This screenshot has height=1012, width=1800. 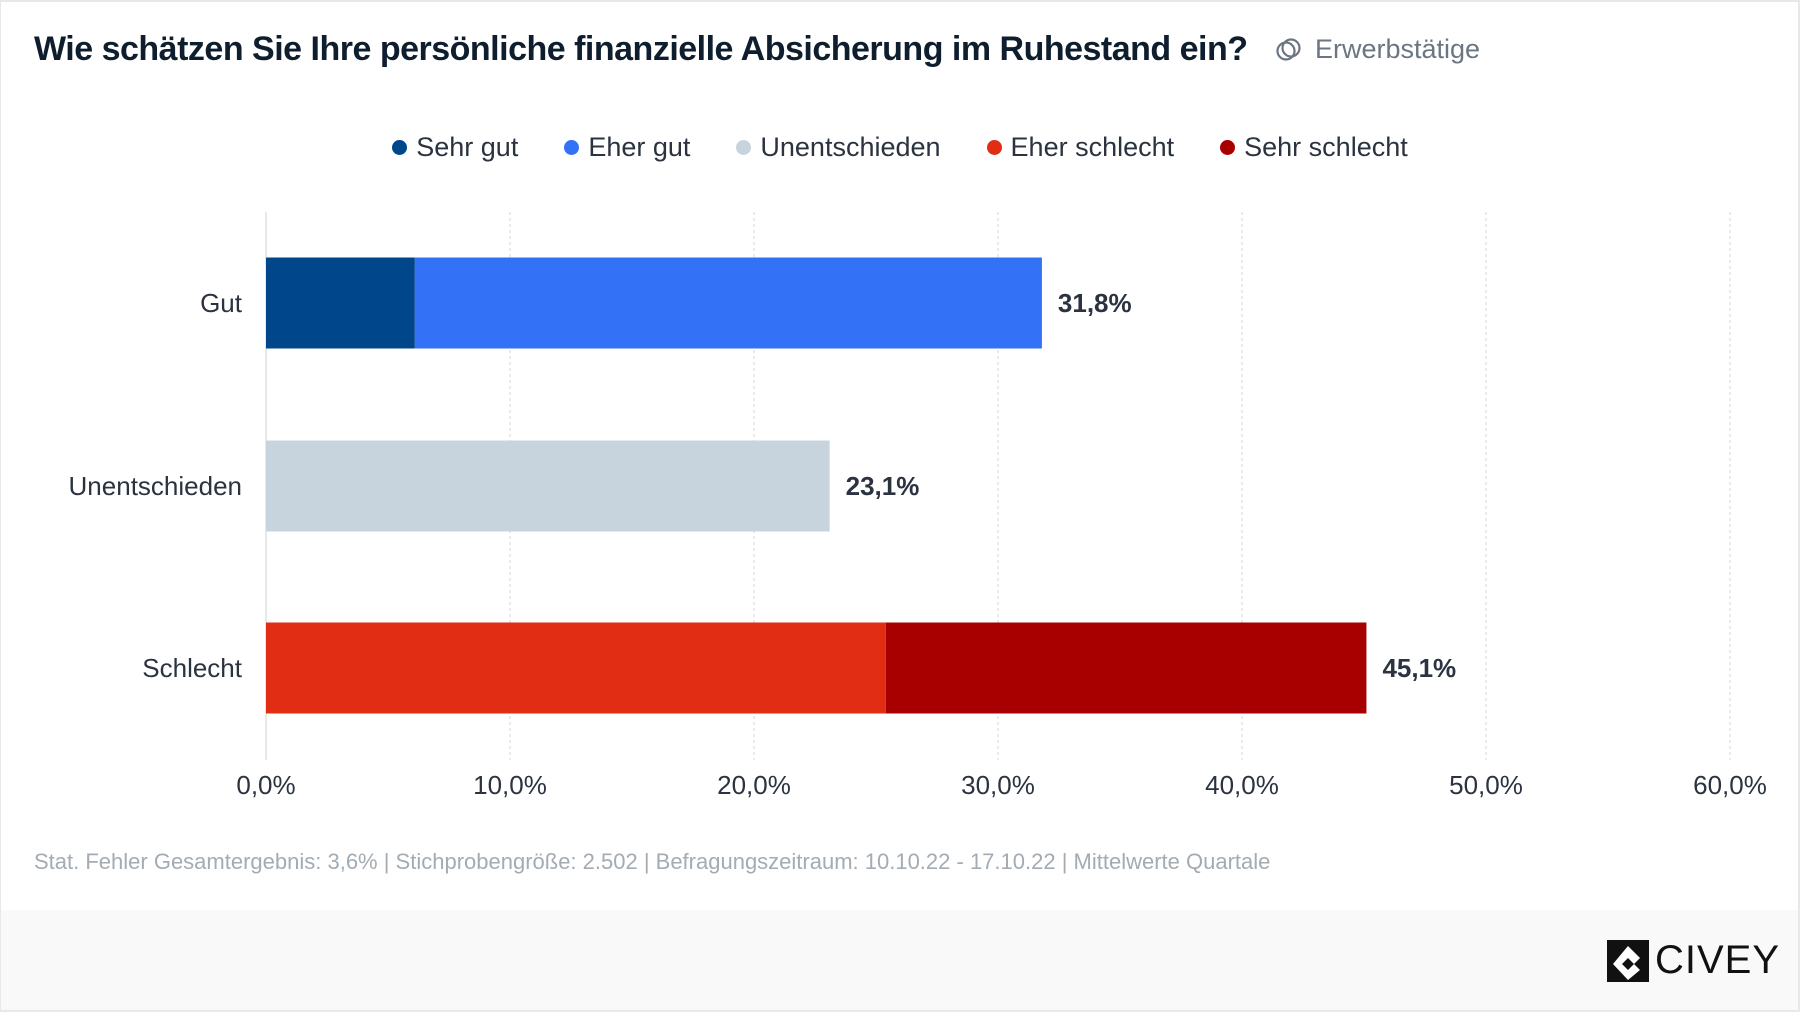 I want to click on logo-text: CIVEY, so click(x=1718, y=960).